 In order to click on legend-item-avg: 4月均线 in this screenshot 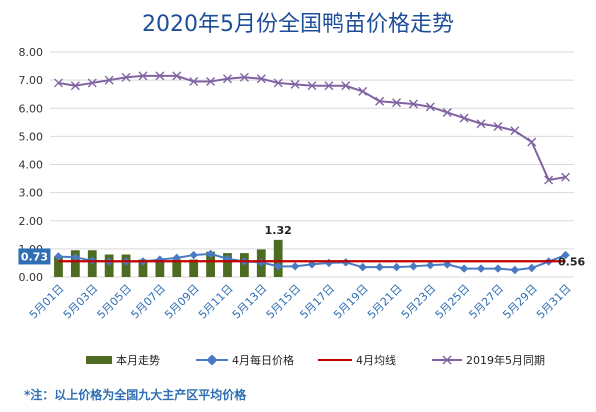, I will do `click(357, 360)`.